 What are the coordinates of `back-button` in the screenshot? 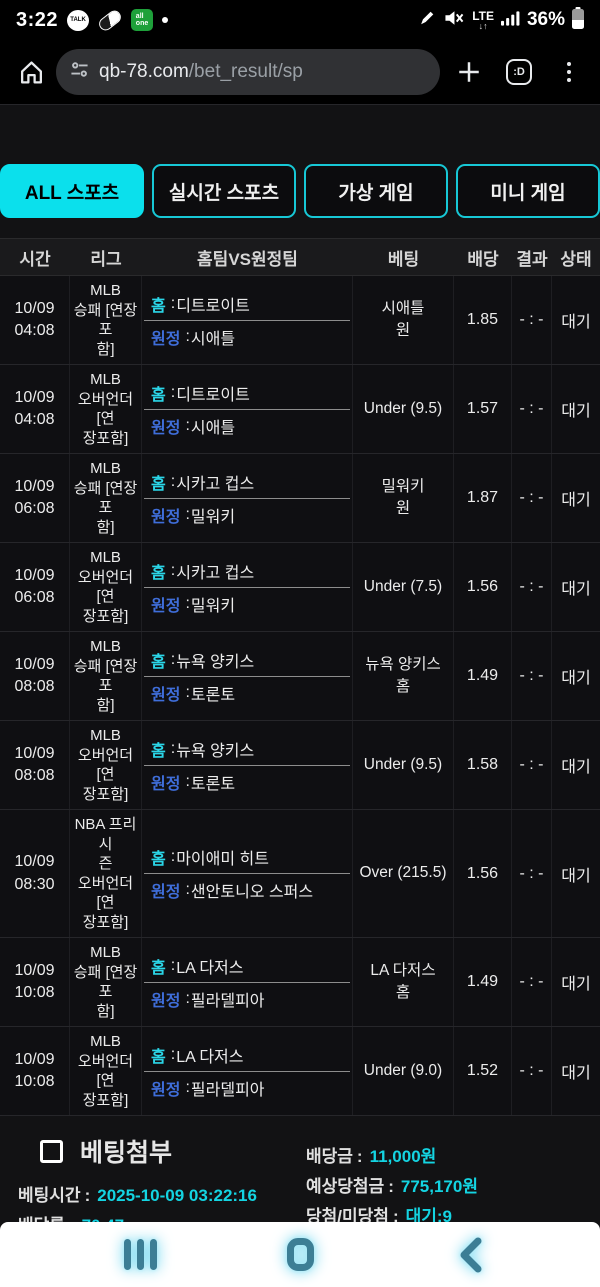 It's located at (471, 1254).